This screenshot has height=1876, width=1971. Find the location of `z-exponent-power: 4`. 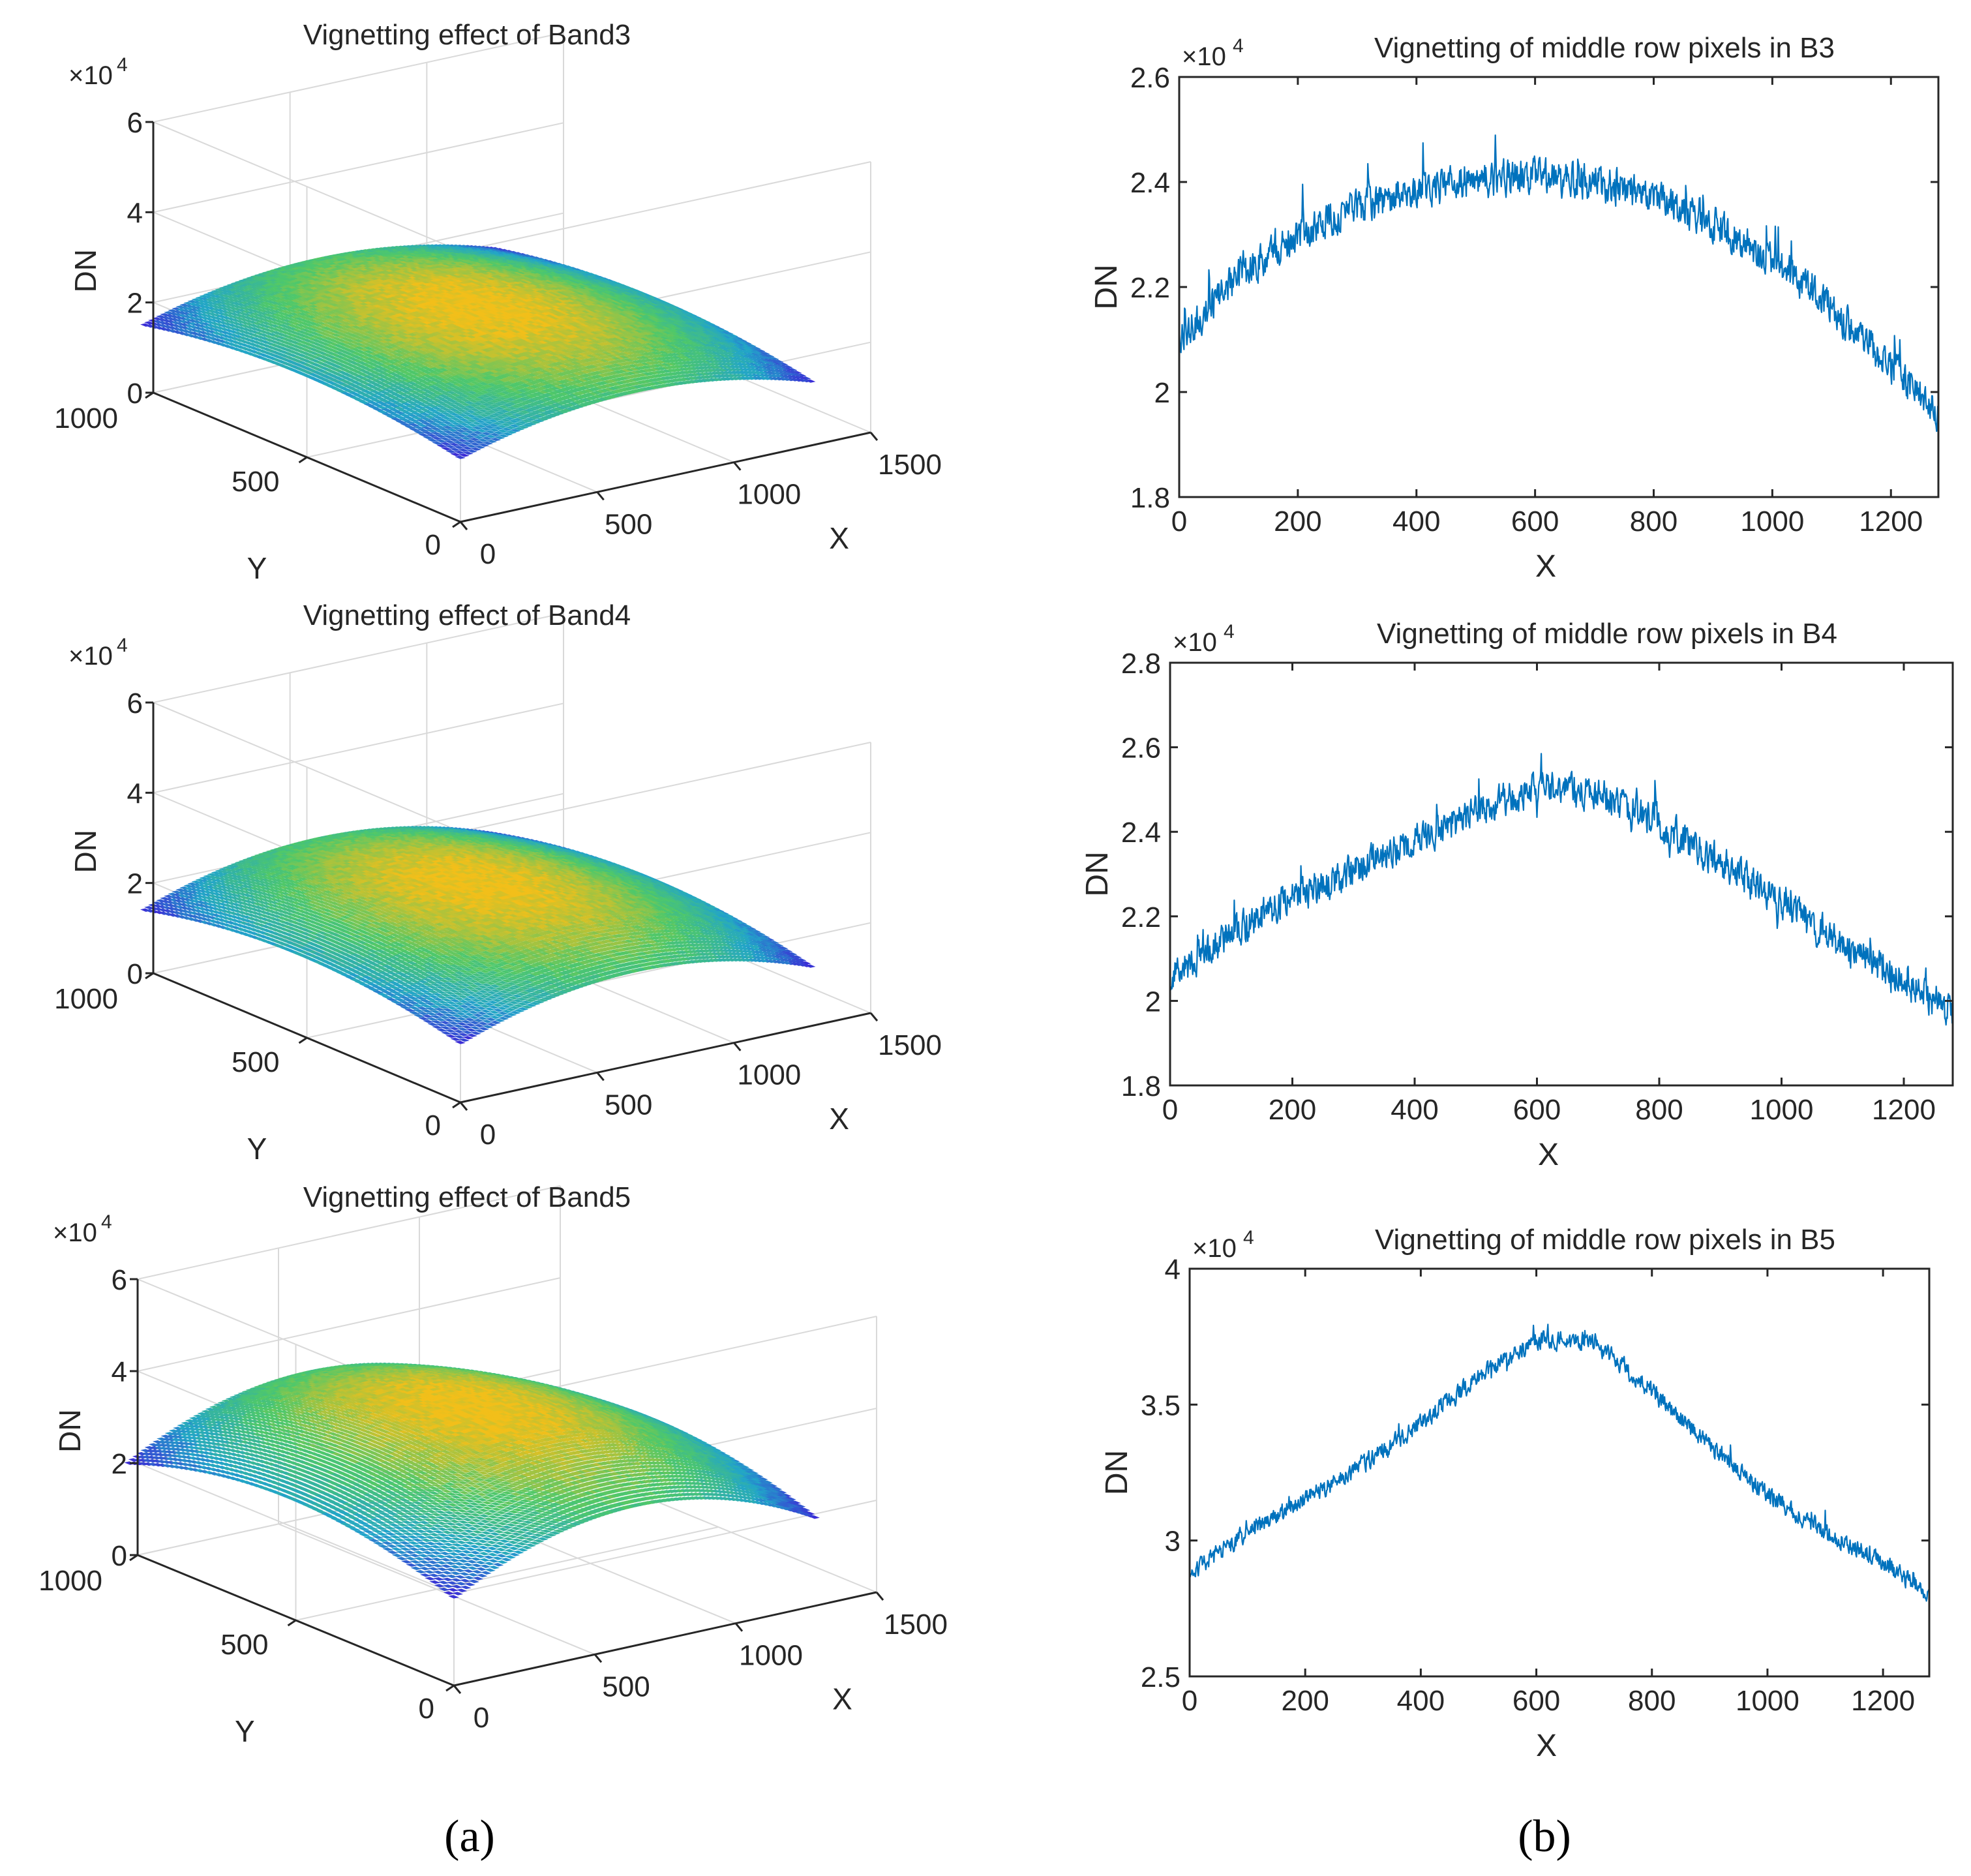

z-exponent-power: 4 is located at coordinates (122, 645).